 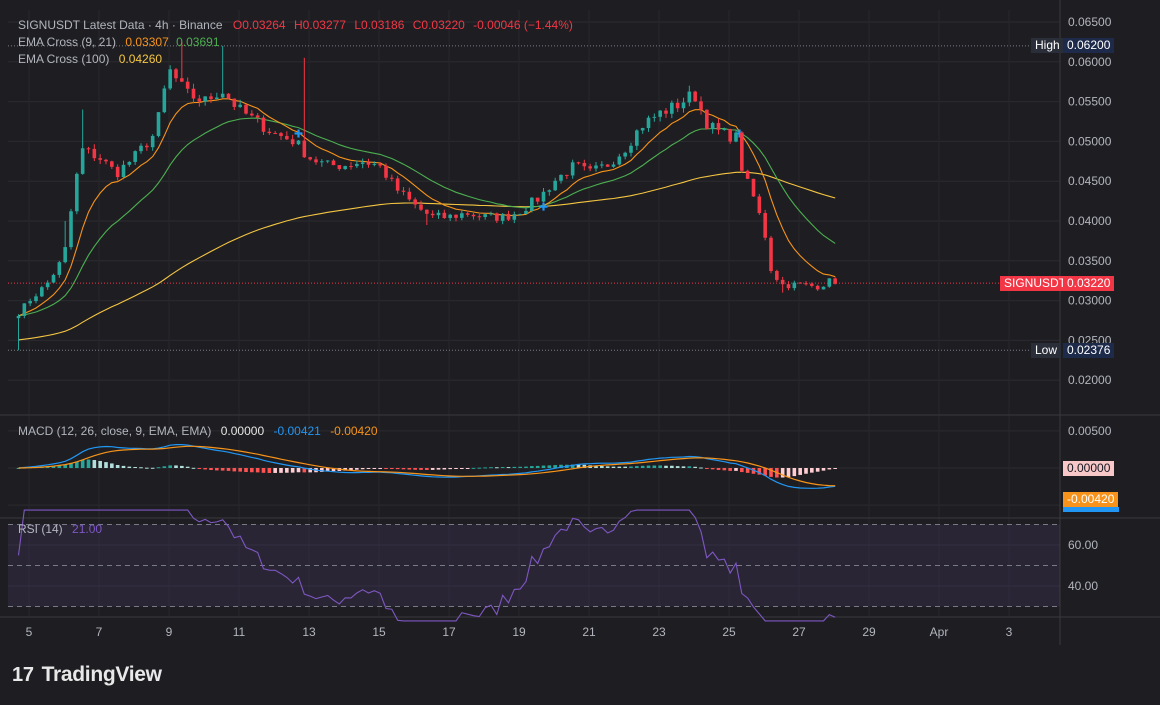 What do you see at coordinates (729, 632) in the screenshot?
I see `time-tick-label: 25` at bounding box center [729, 632].